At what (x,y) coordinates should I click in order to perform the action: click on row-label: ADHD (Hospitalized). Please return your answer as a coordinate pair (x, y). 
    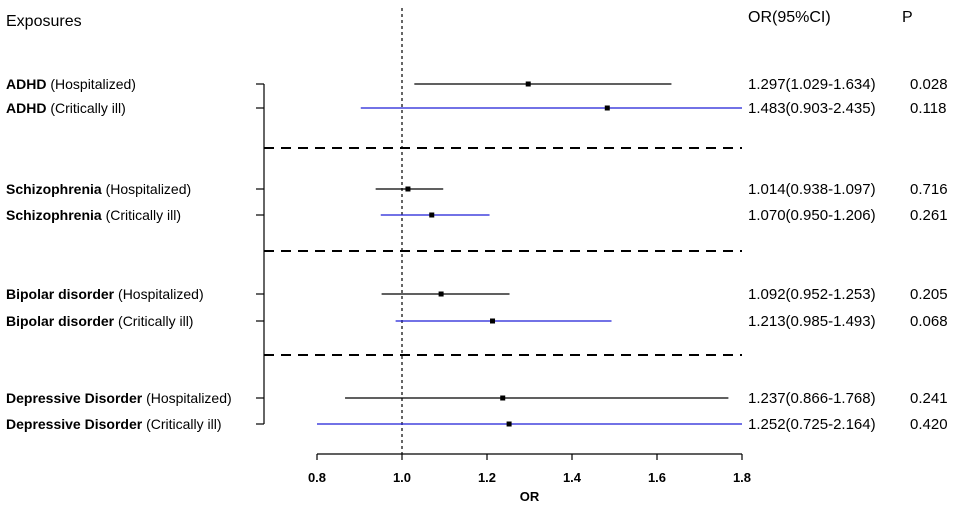
    Looking at the image, I should click on (71, 84).